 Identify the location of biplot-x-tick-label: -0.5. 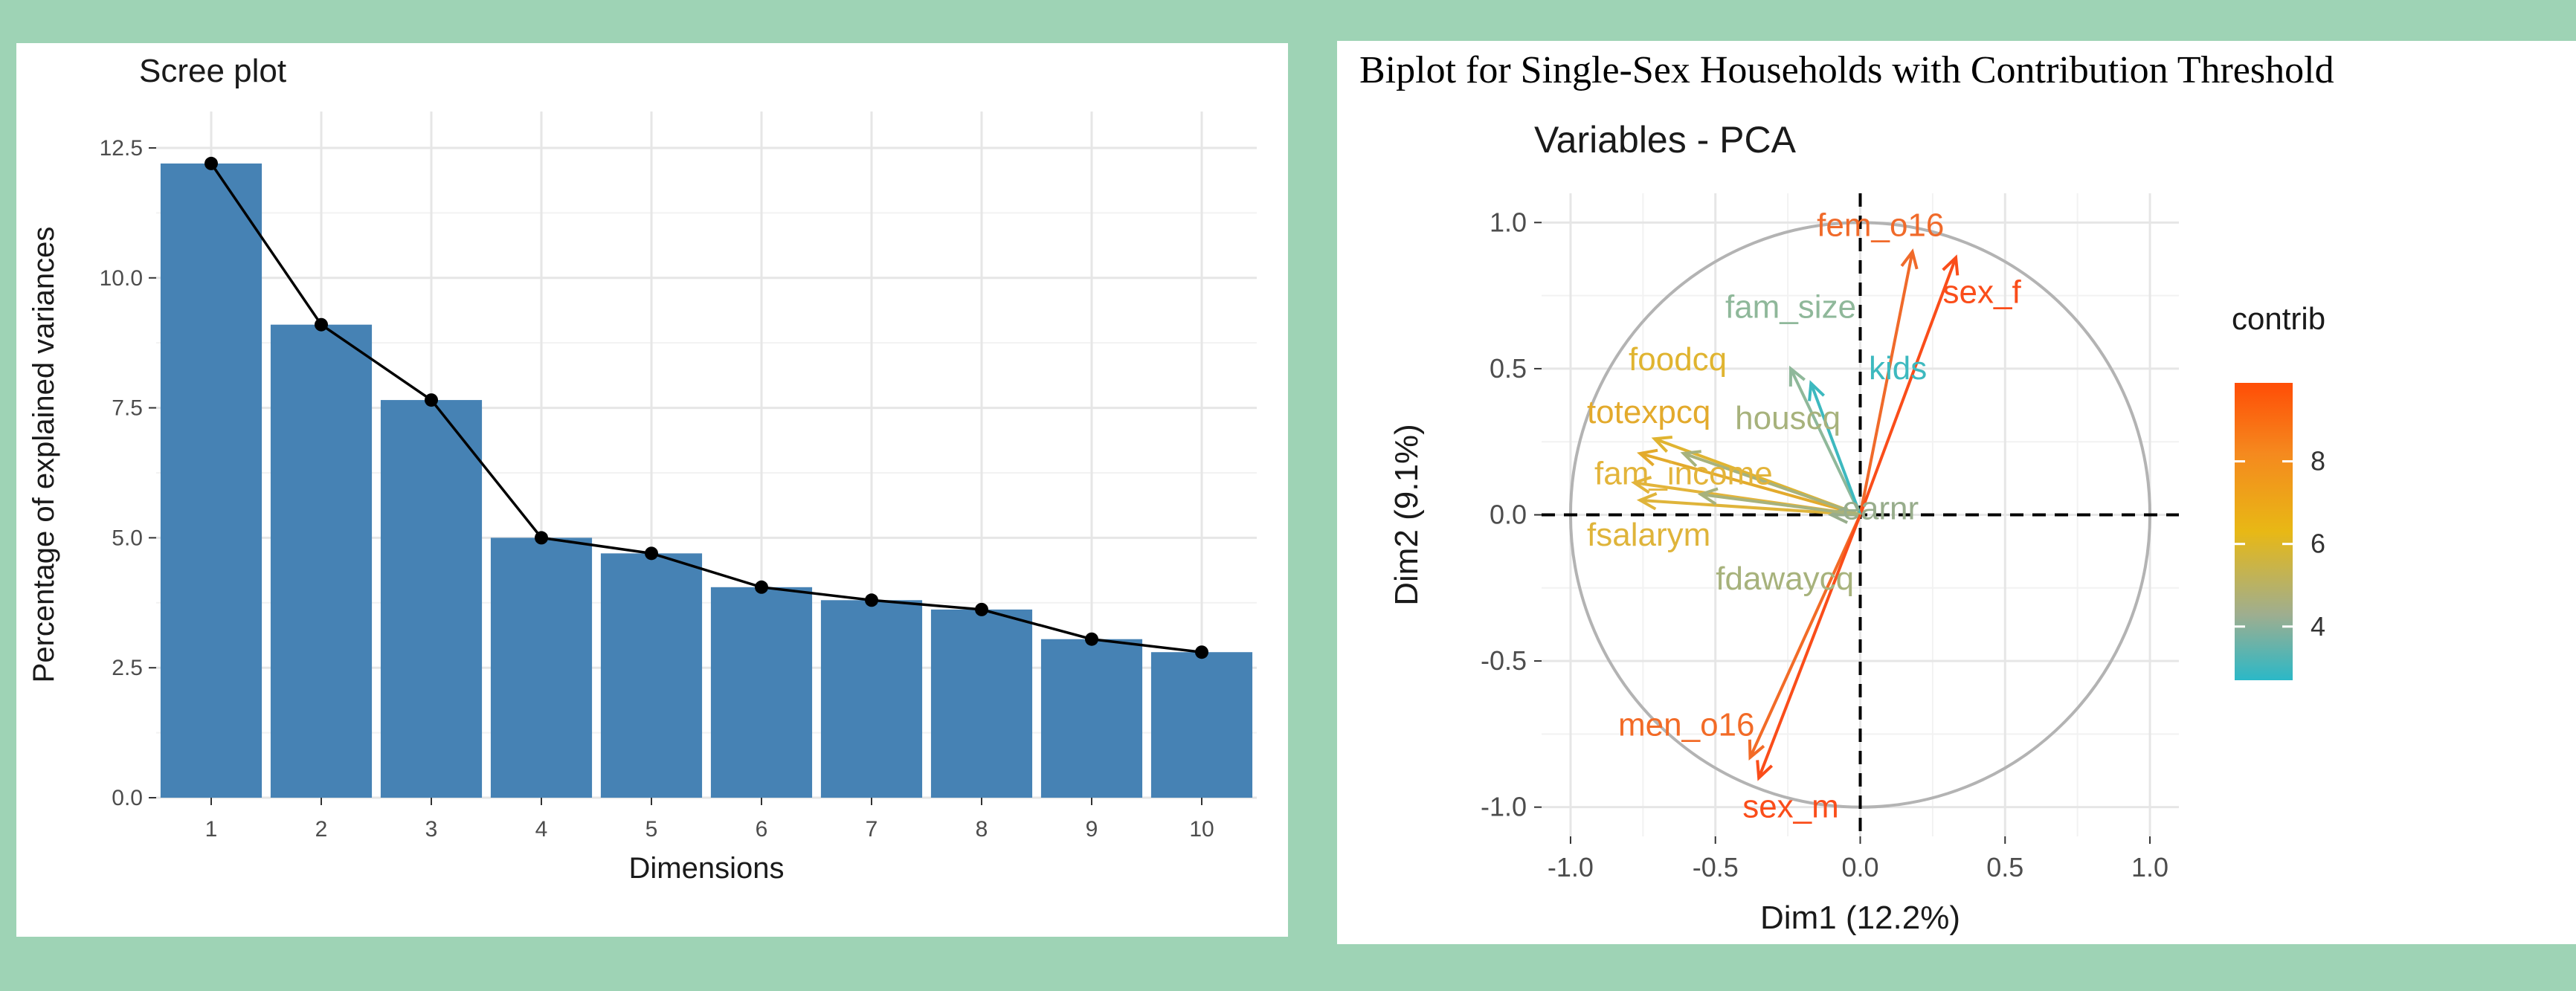
(1716, 867).